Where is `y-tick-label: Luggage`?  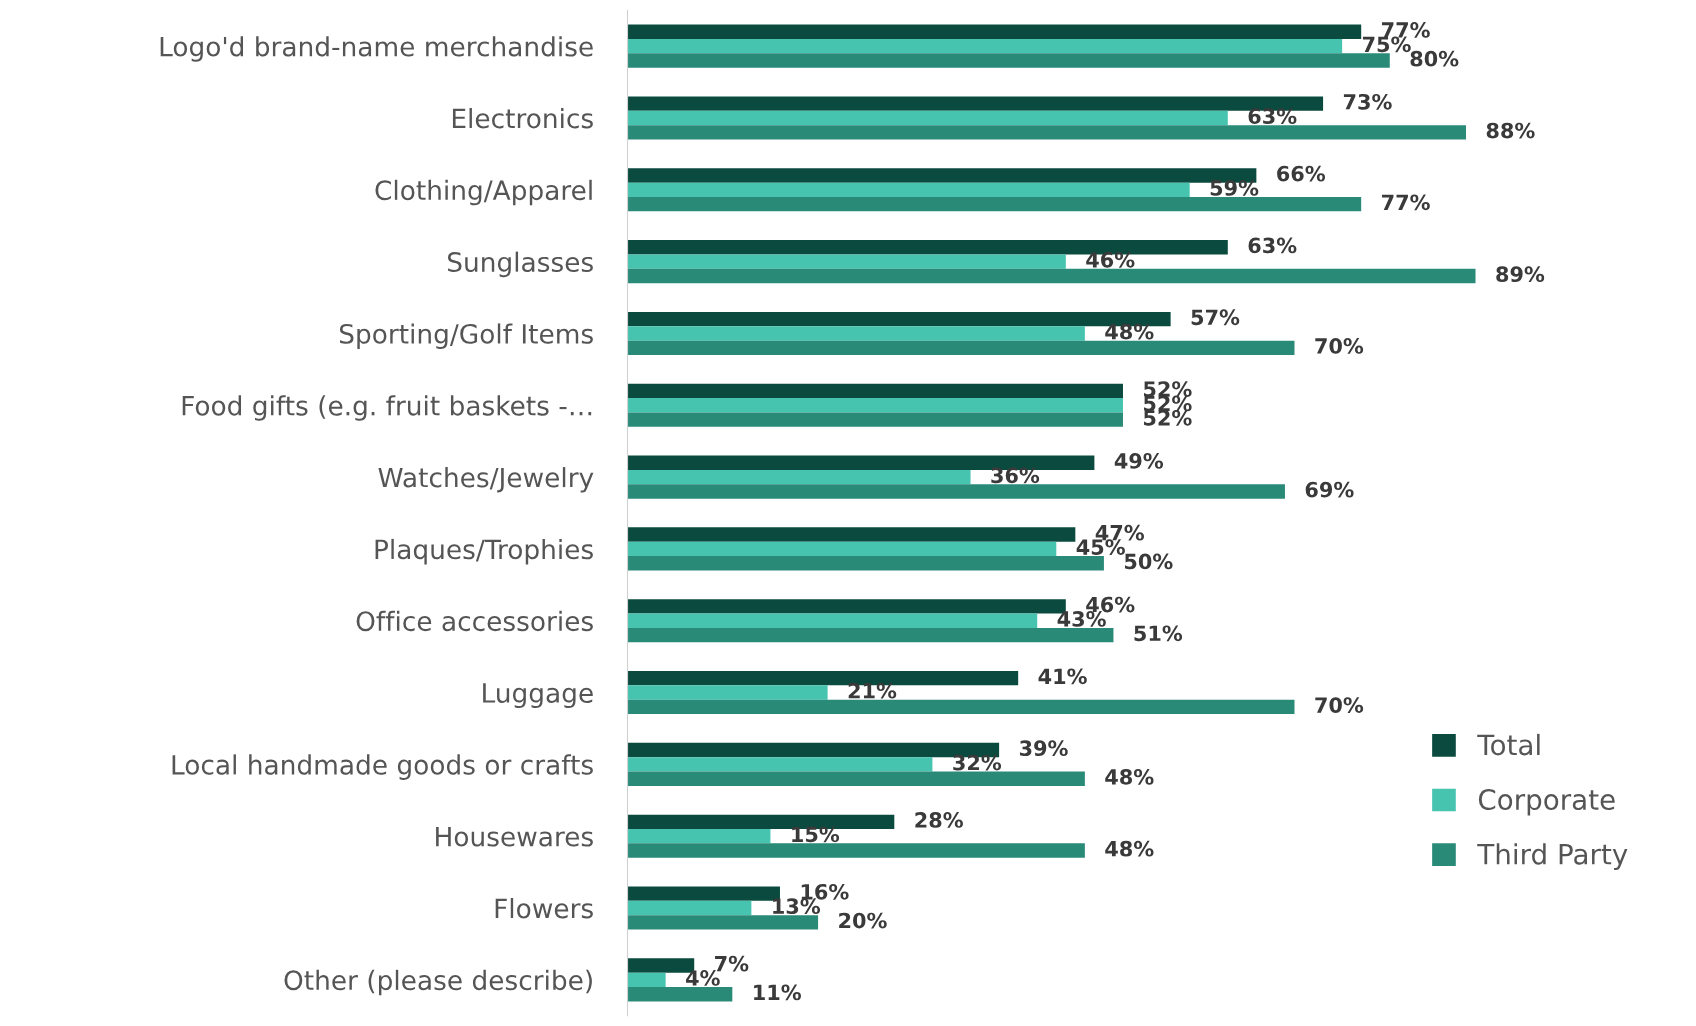 y-tick-label: Luggage is located at coordinates (538, 696).